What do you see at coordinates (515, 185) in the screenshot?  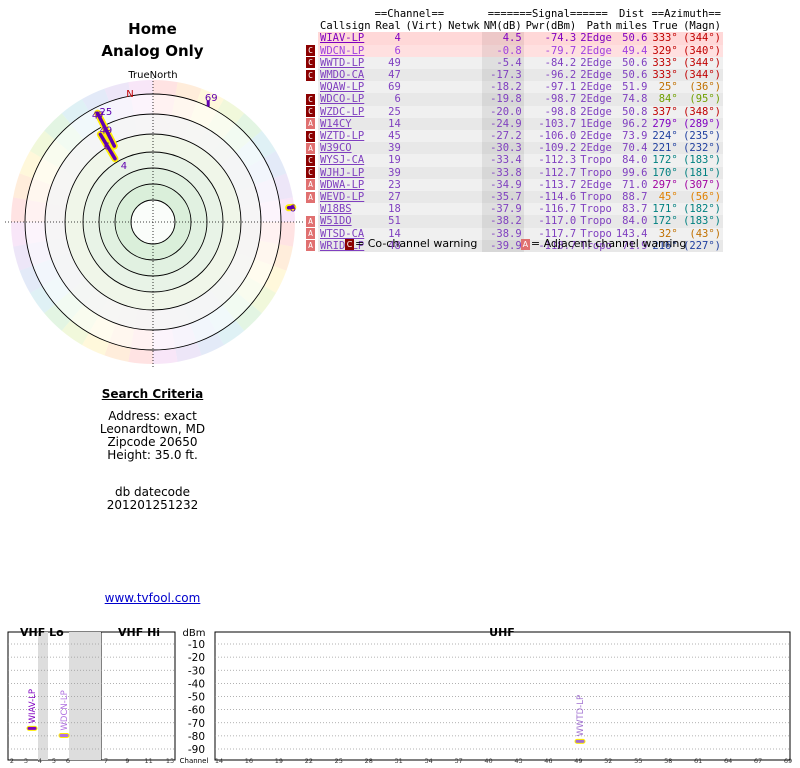 I see `table-row: A WDWA-LP 23 -34.9 -113.7 2Edge 71.0 297° (307°)` at bounding box center [515, 185].